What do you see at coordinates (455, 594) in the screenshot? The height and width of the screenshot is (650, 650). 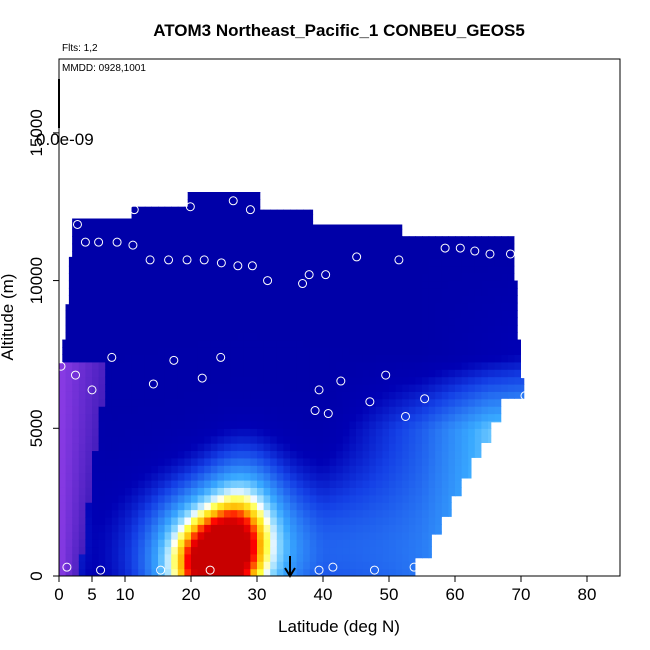 I see `x-tick-label: 60` at bounding box center [455, 594].